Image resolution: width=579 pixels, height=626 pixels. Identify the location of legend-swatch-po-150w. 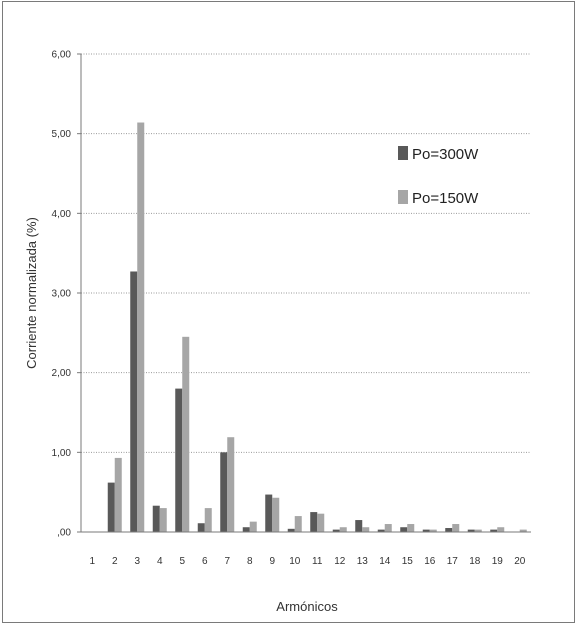
(403, 197).